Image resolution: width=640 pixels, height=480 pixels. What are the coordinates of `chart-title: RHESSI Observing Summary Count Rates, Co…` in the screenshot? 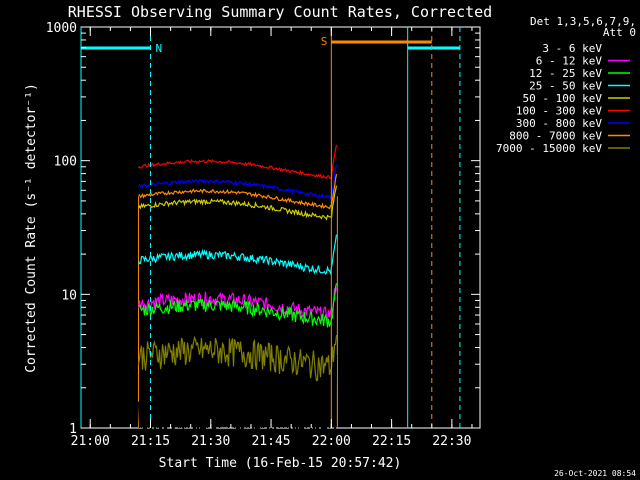 It's located at (280, 12).